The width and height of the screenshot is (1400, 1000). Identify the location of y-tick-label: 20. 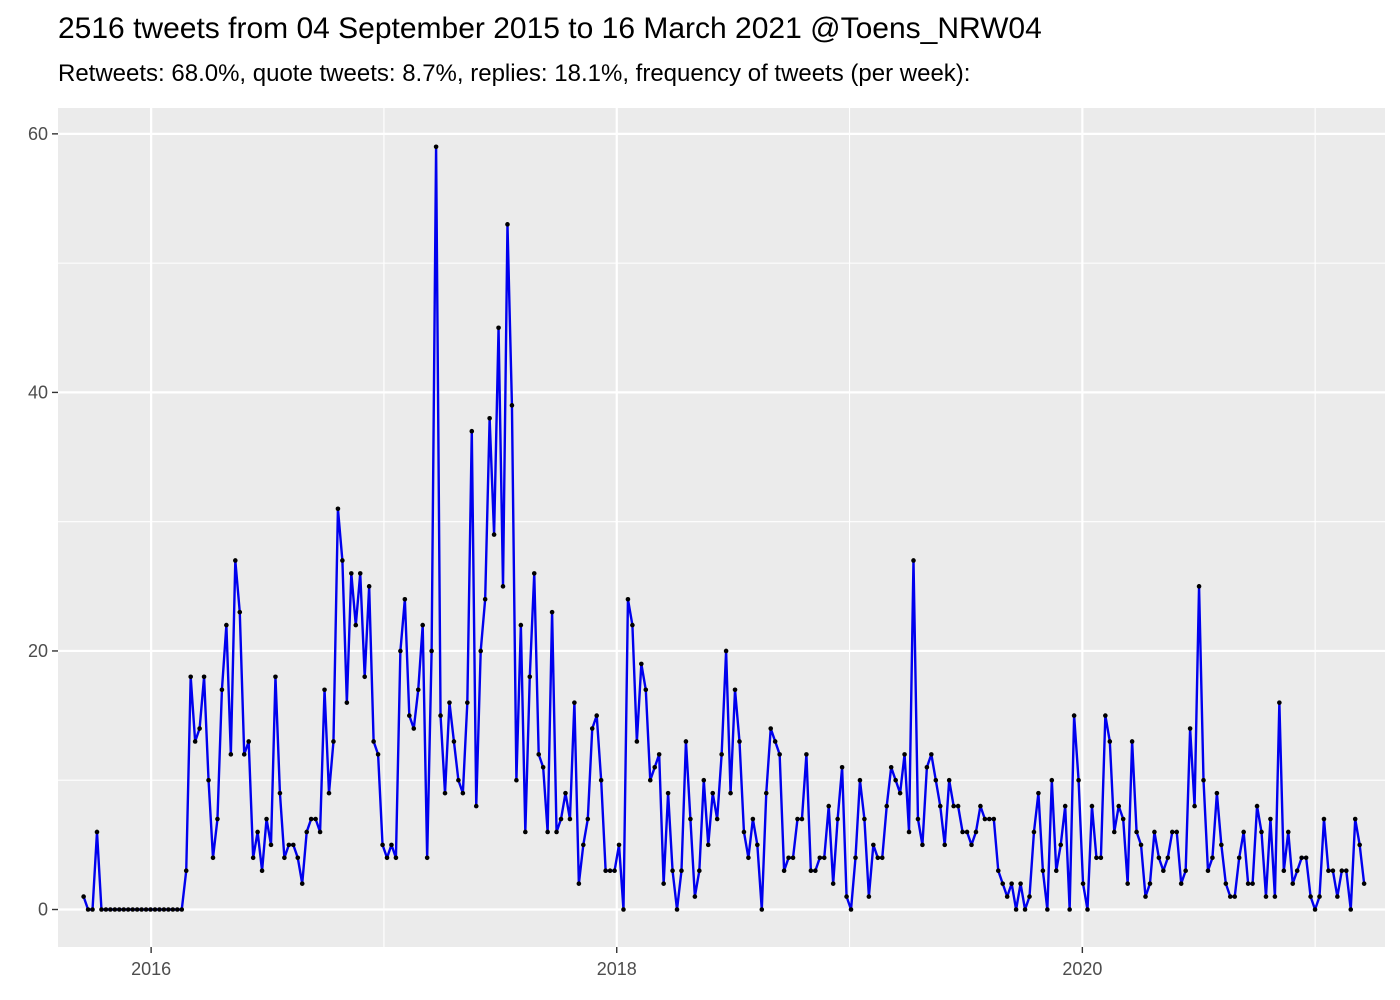
(38, 651).